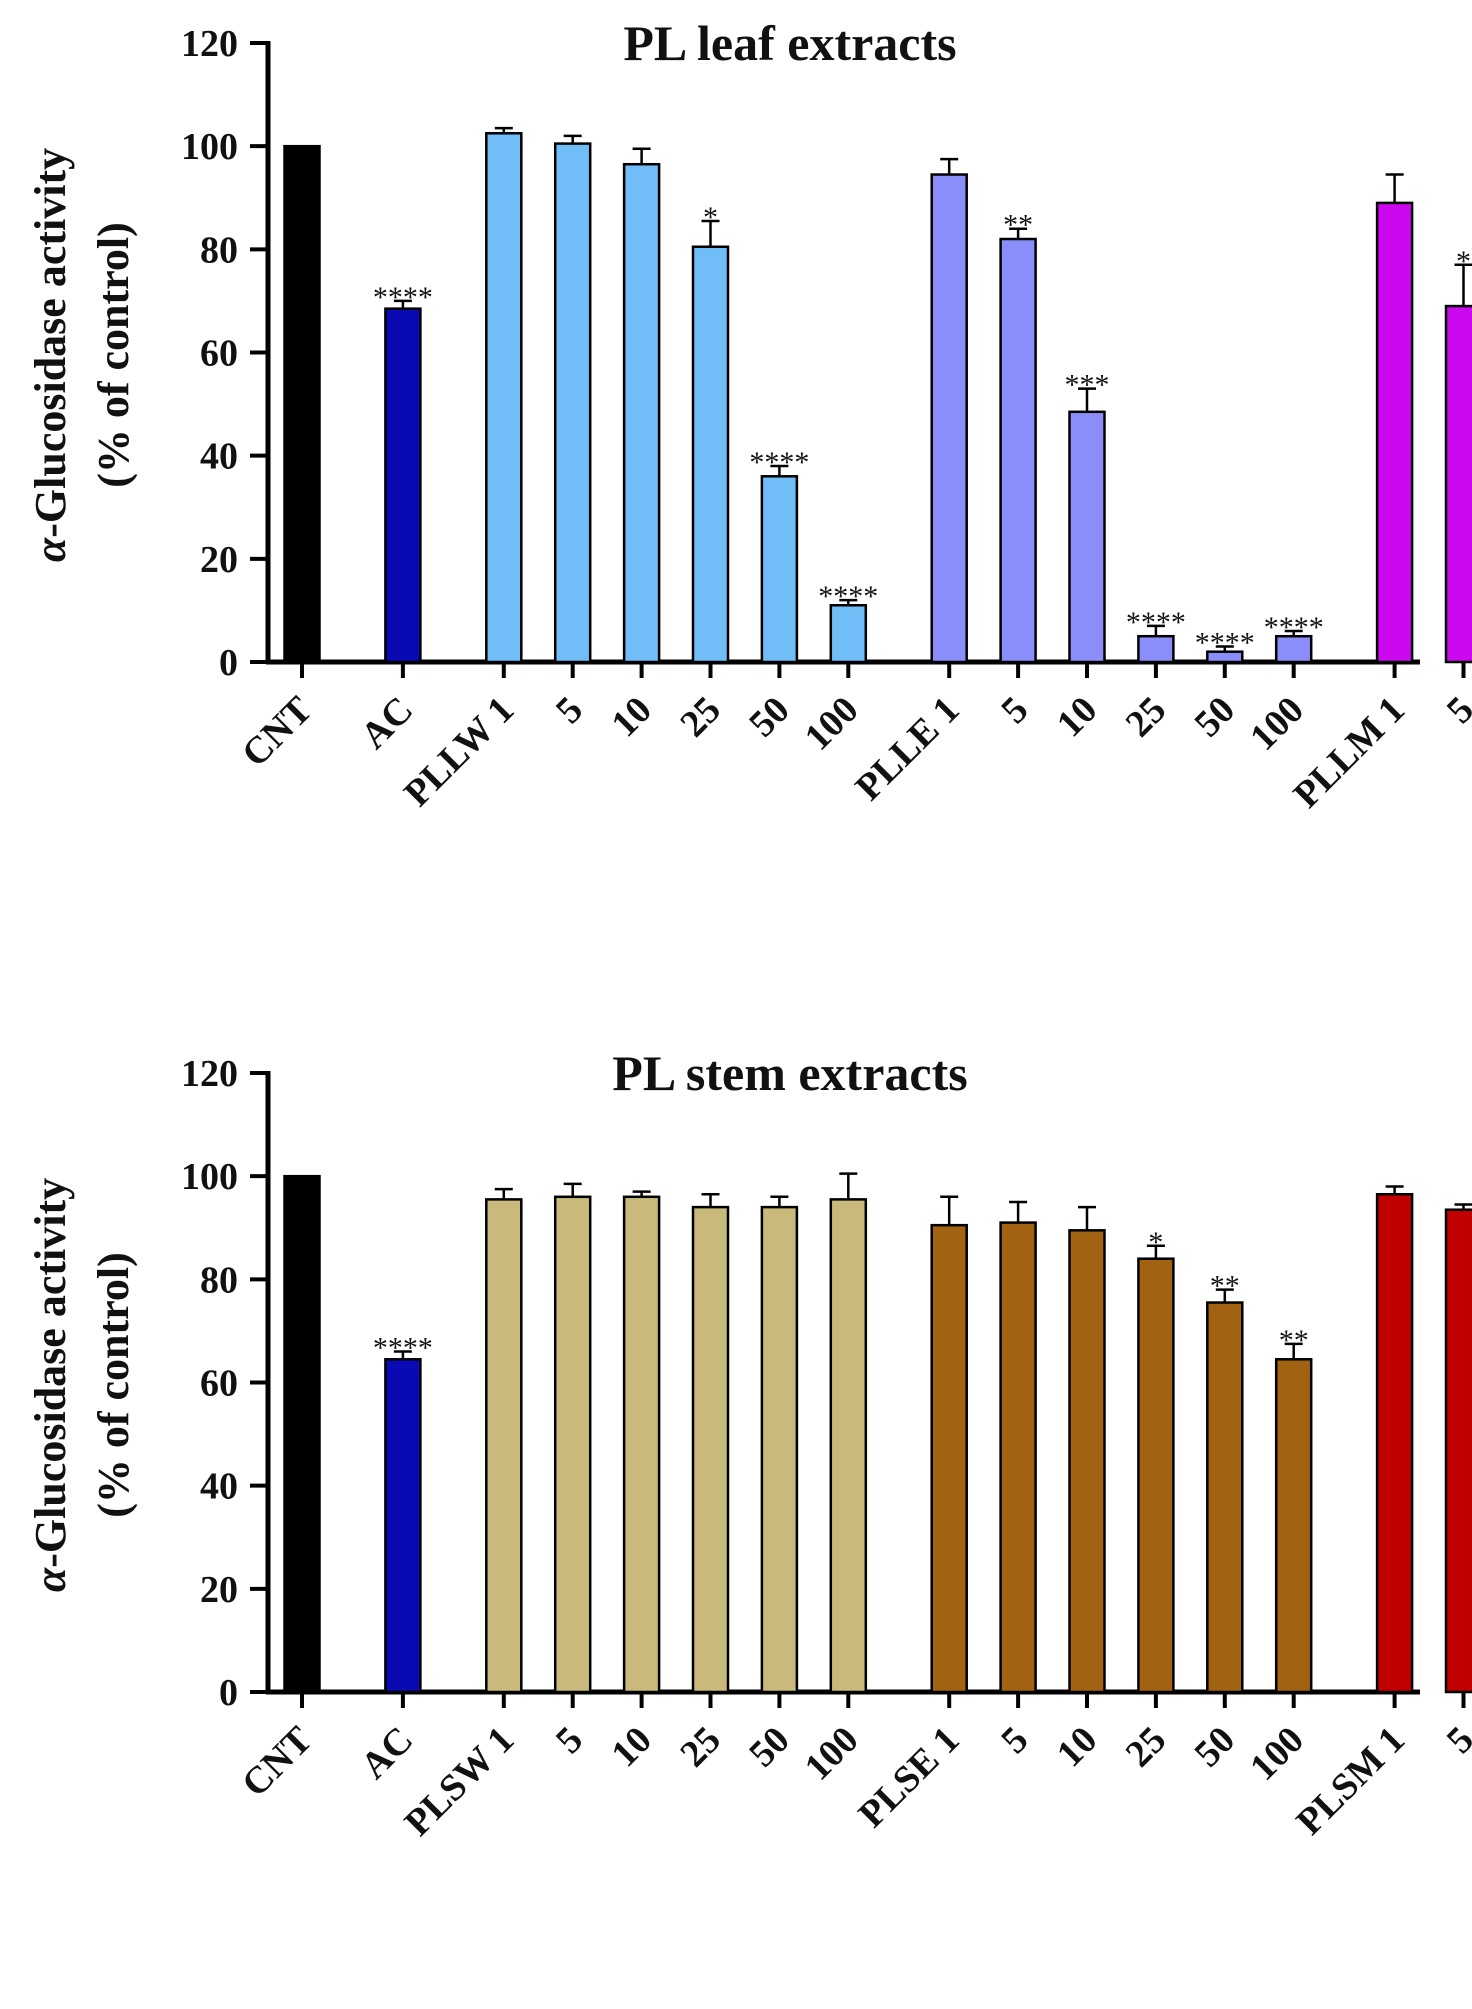  I want to click on category-label: PLLM 1, so click(1348, 752).